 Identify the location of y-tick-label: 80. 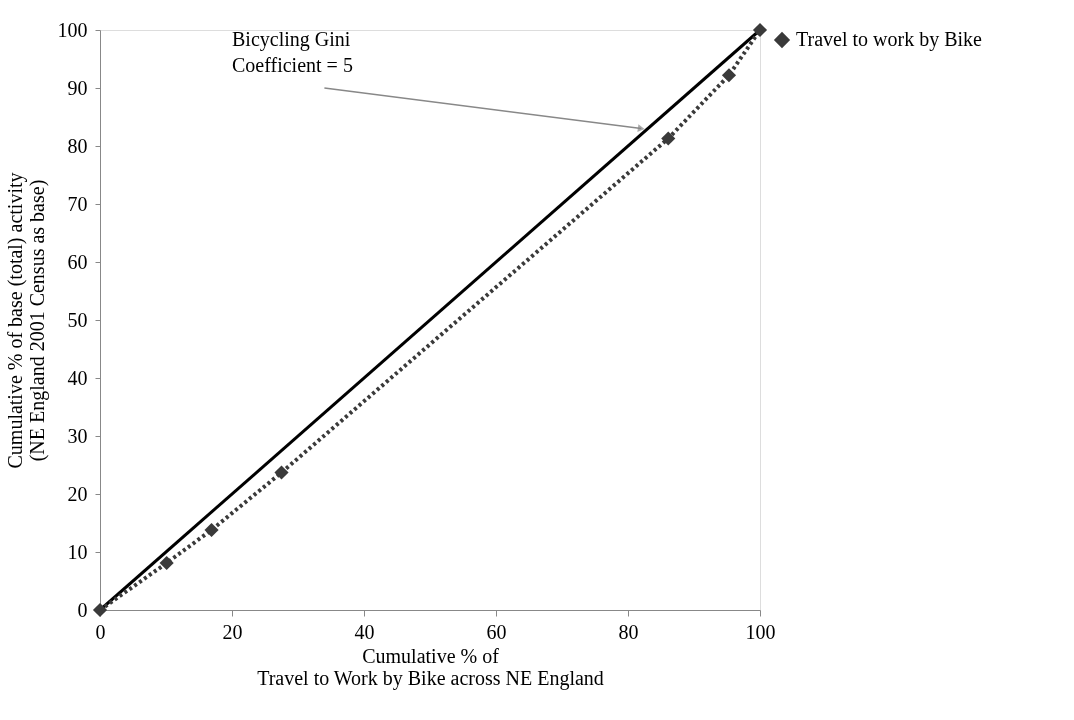
(77, 145).